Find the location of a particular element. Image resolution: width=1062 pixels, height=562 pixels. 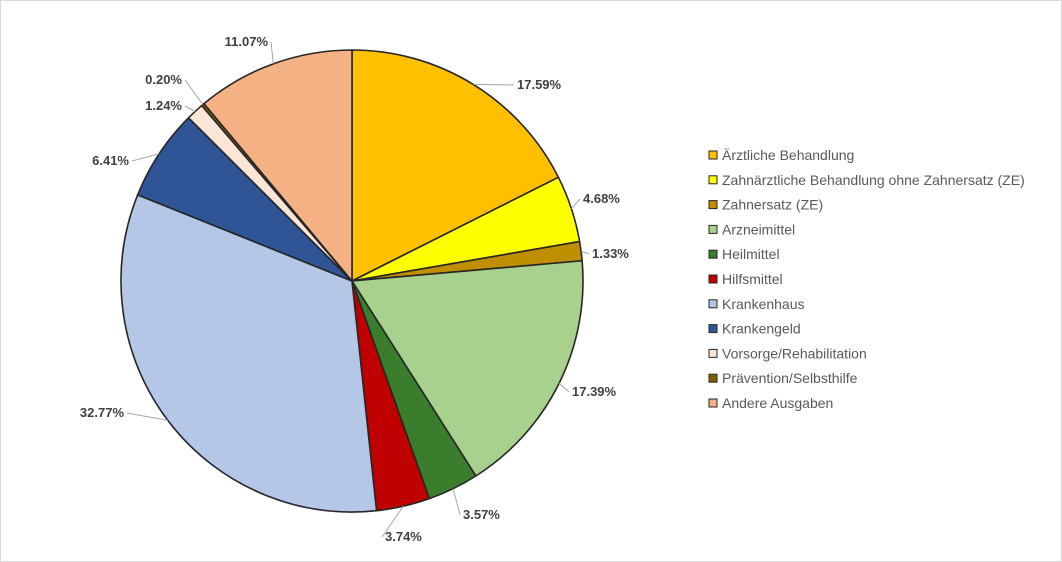

legend-label: Zahnersatz (ZE) is located at coordinates (772, 205).